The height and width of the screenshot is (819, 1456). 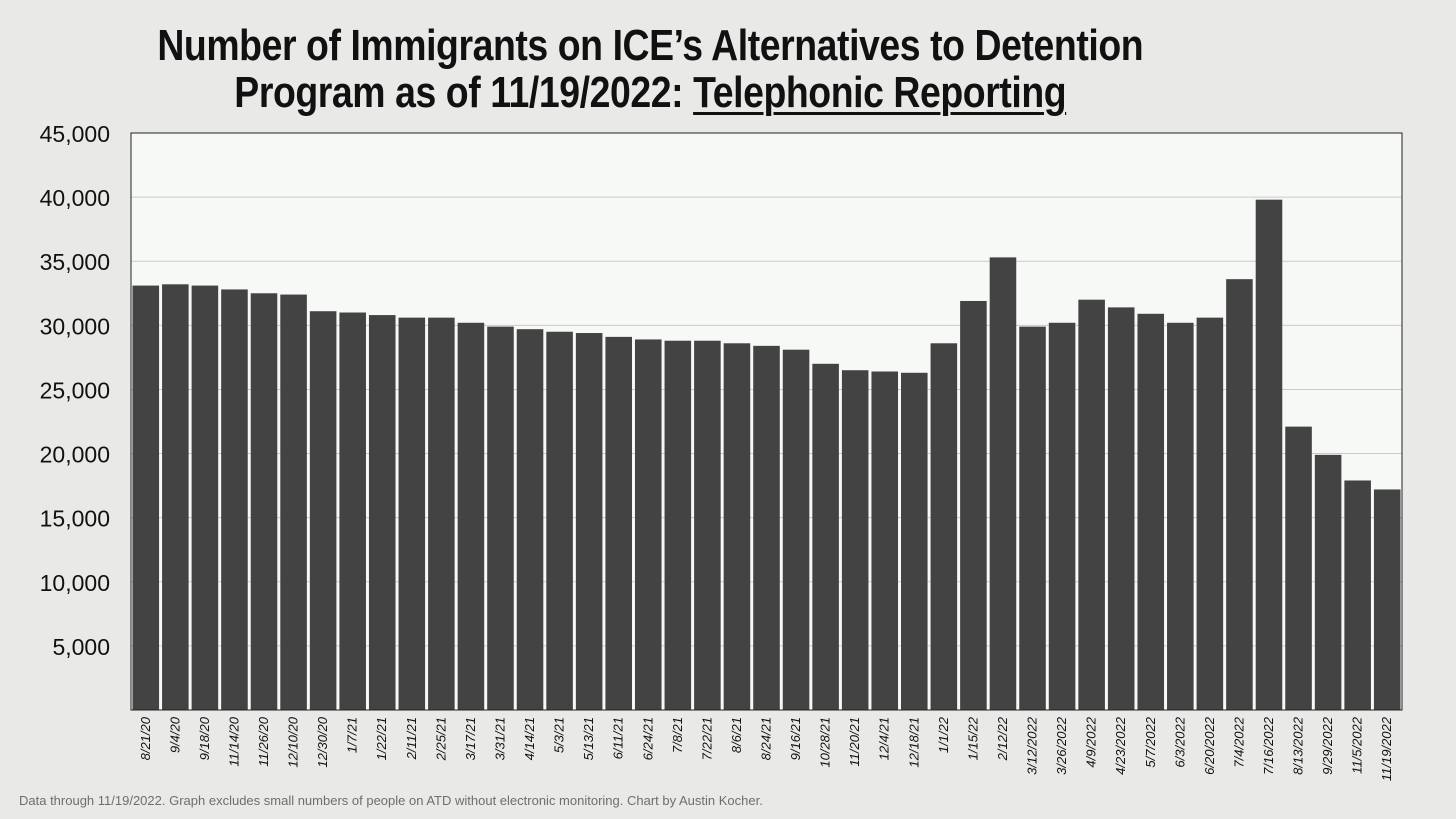 What do you see at coordinates (1150, 741) in the screenshot?
I see `x-tick-label: 5/7/2022` at bounding box center [1150, 741].